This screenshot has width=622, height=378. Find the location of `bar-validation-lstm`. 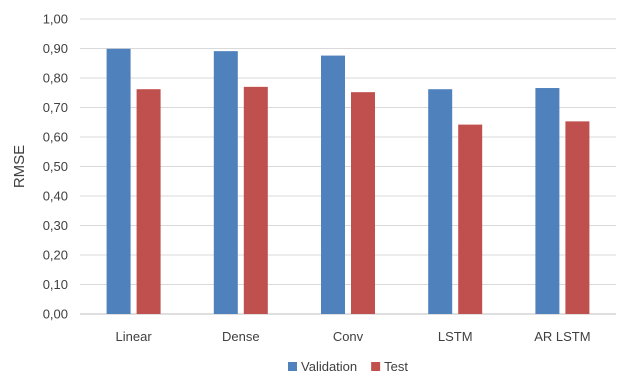

bar-validation-lstm is located at coordinates (440, 202).